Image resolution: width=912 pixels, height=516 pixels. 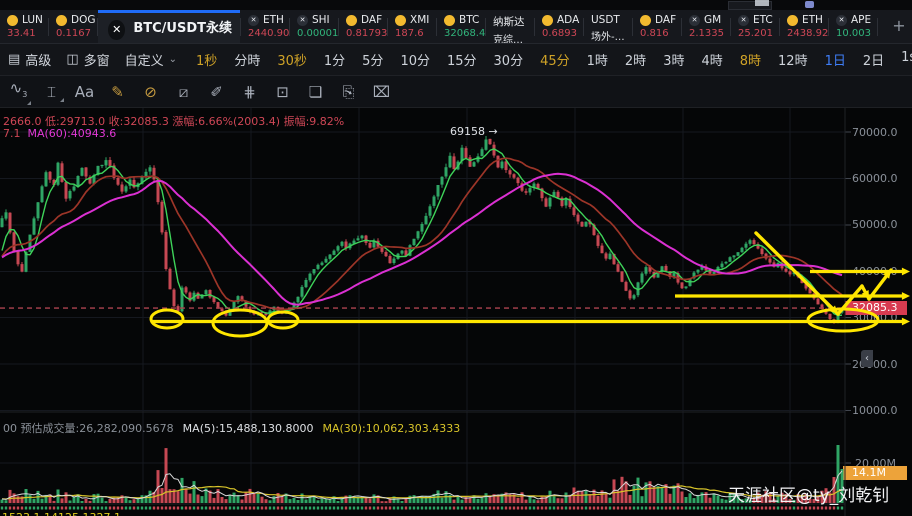 I want to click on ticker-tab-LUN: LUN 33.41, so click(x=24, y=26).